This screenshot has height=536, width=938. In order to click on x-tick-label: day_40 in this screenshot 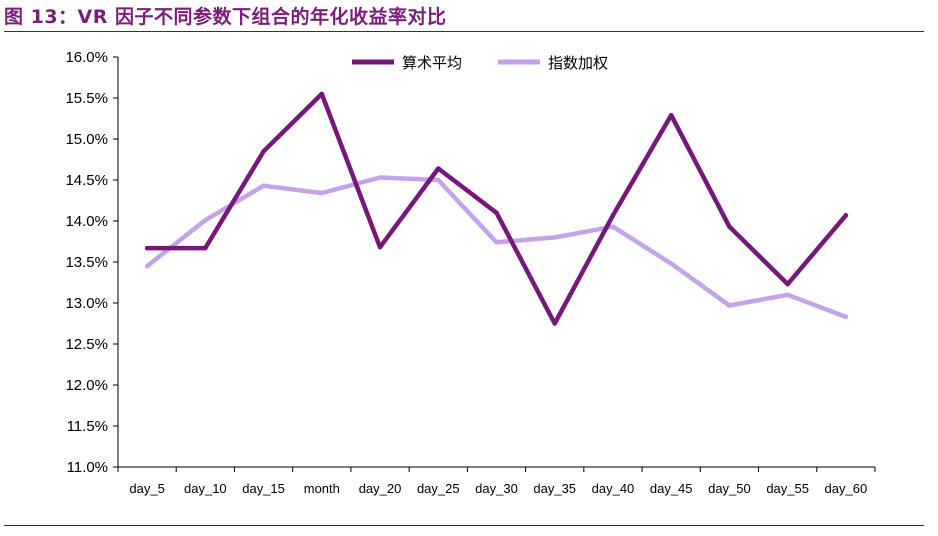, I will do `click(613, 488)`.